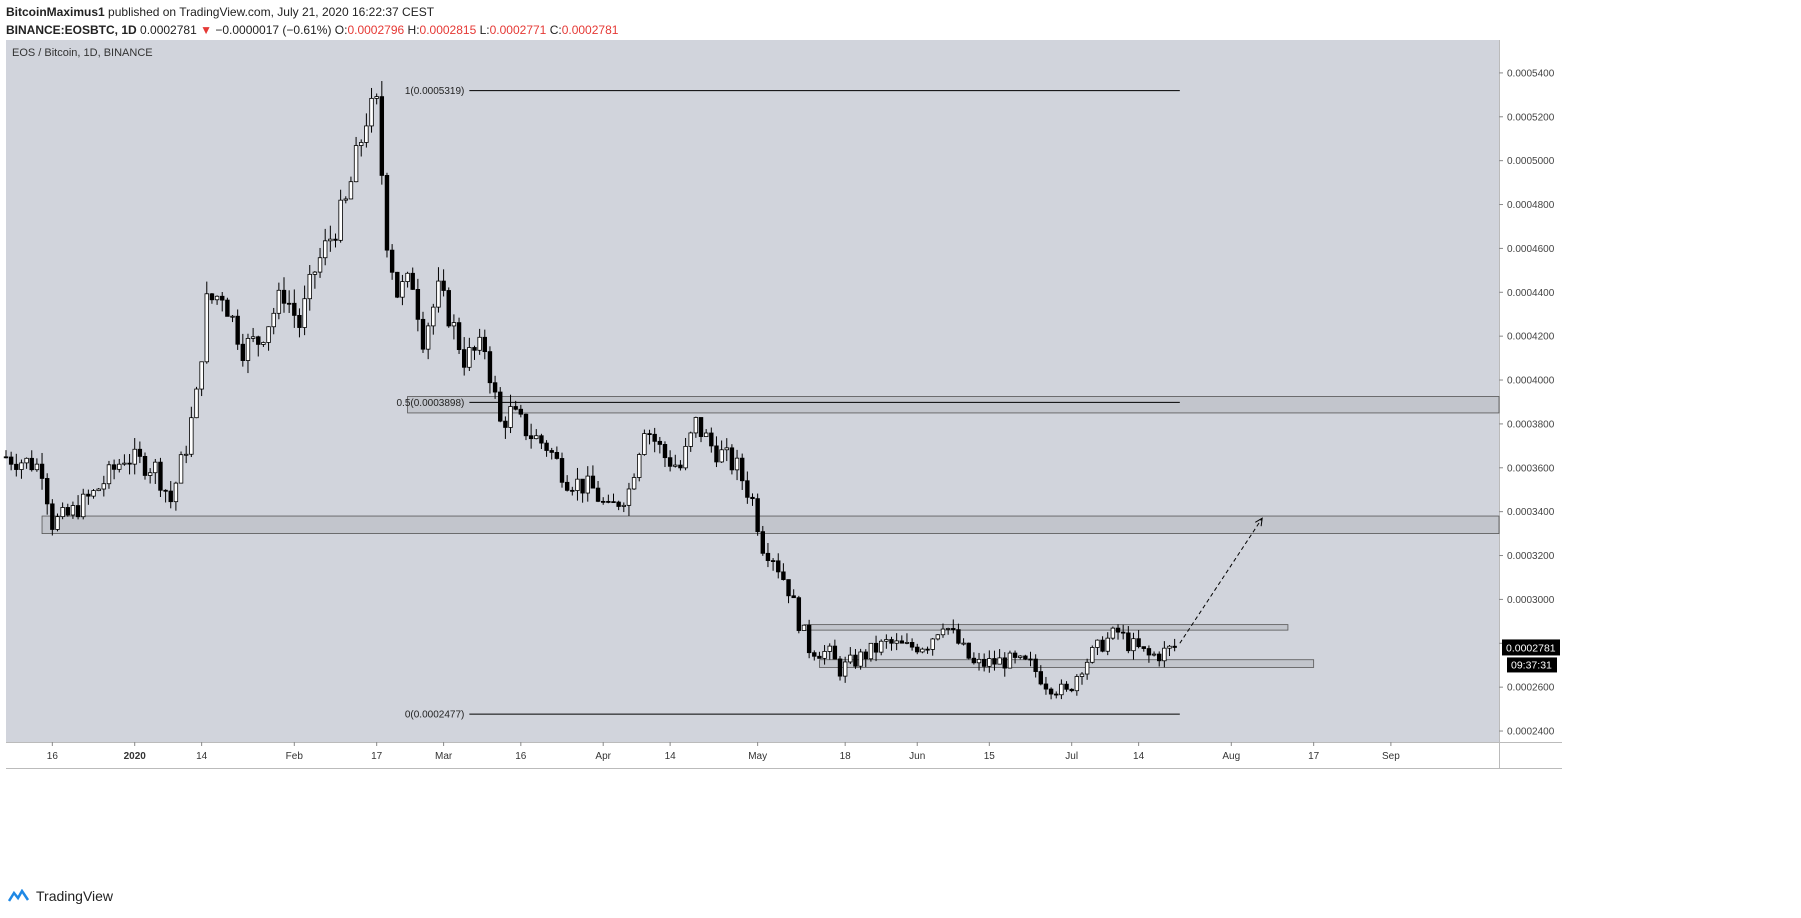 Image resolution: width=1801 pixels, height=918 pixels. I want to click on y-tick-label: 0.0005200, so click(1531, 117).